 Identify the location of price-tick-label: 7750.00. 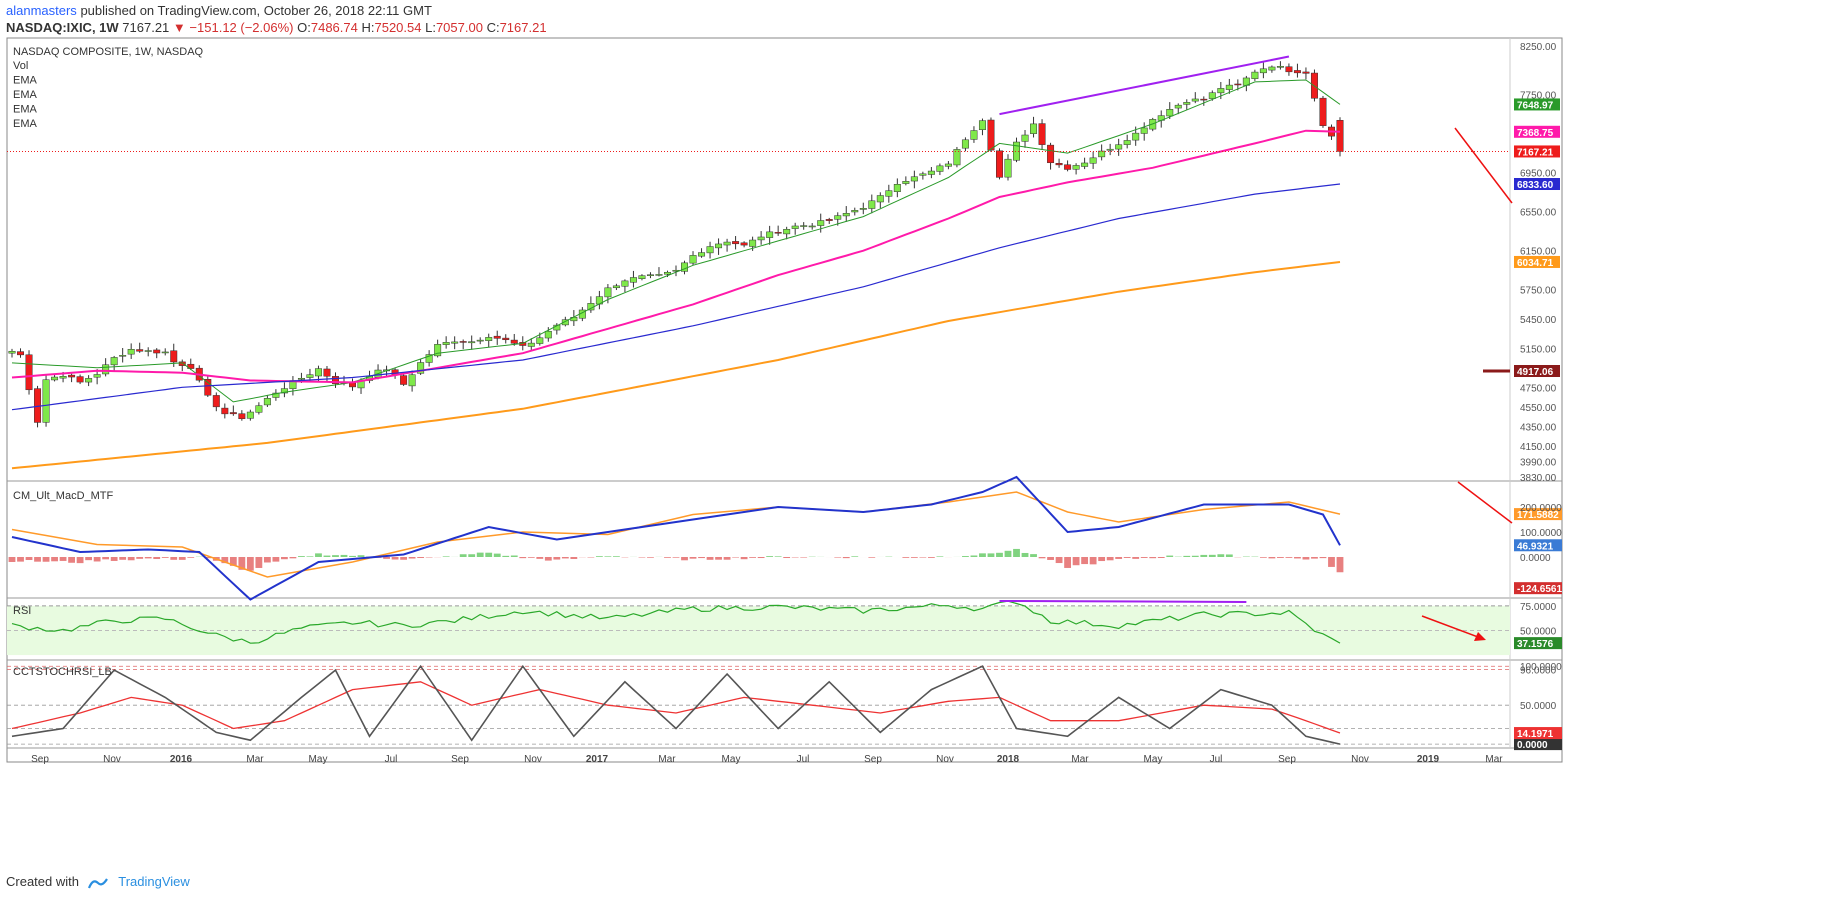
(1538, 96).